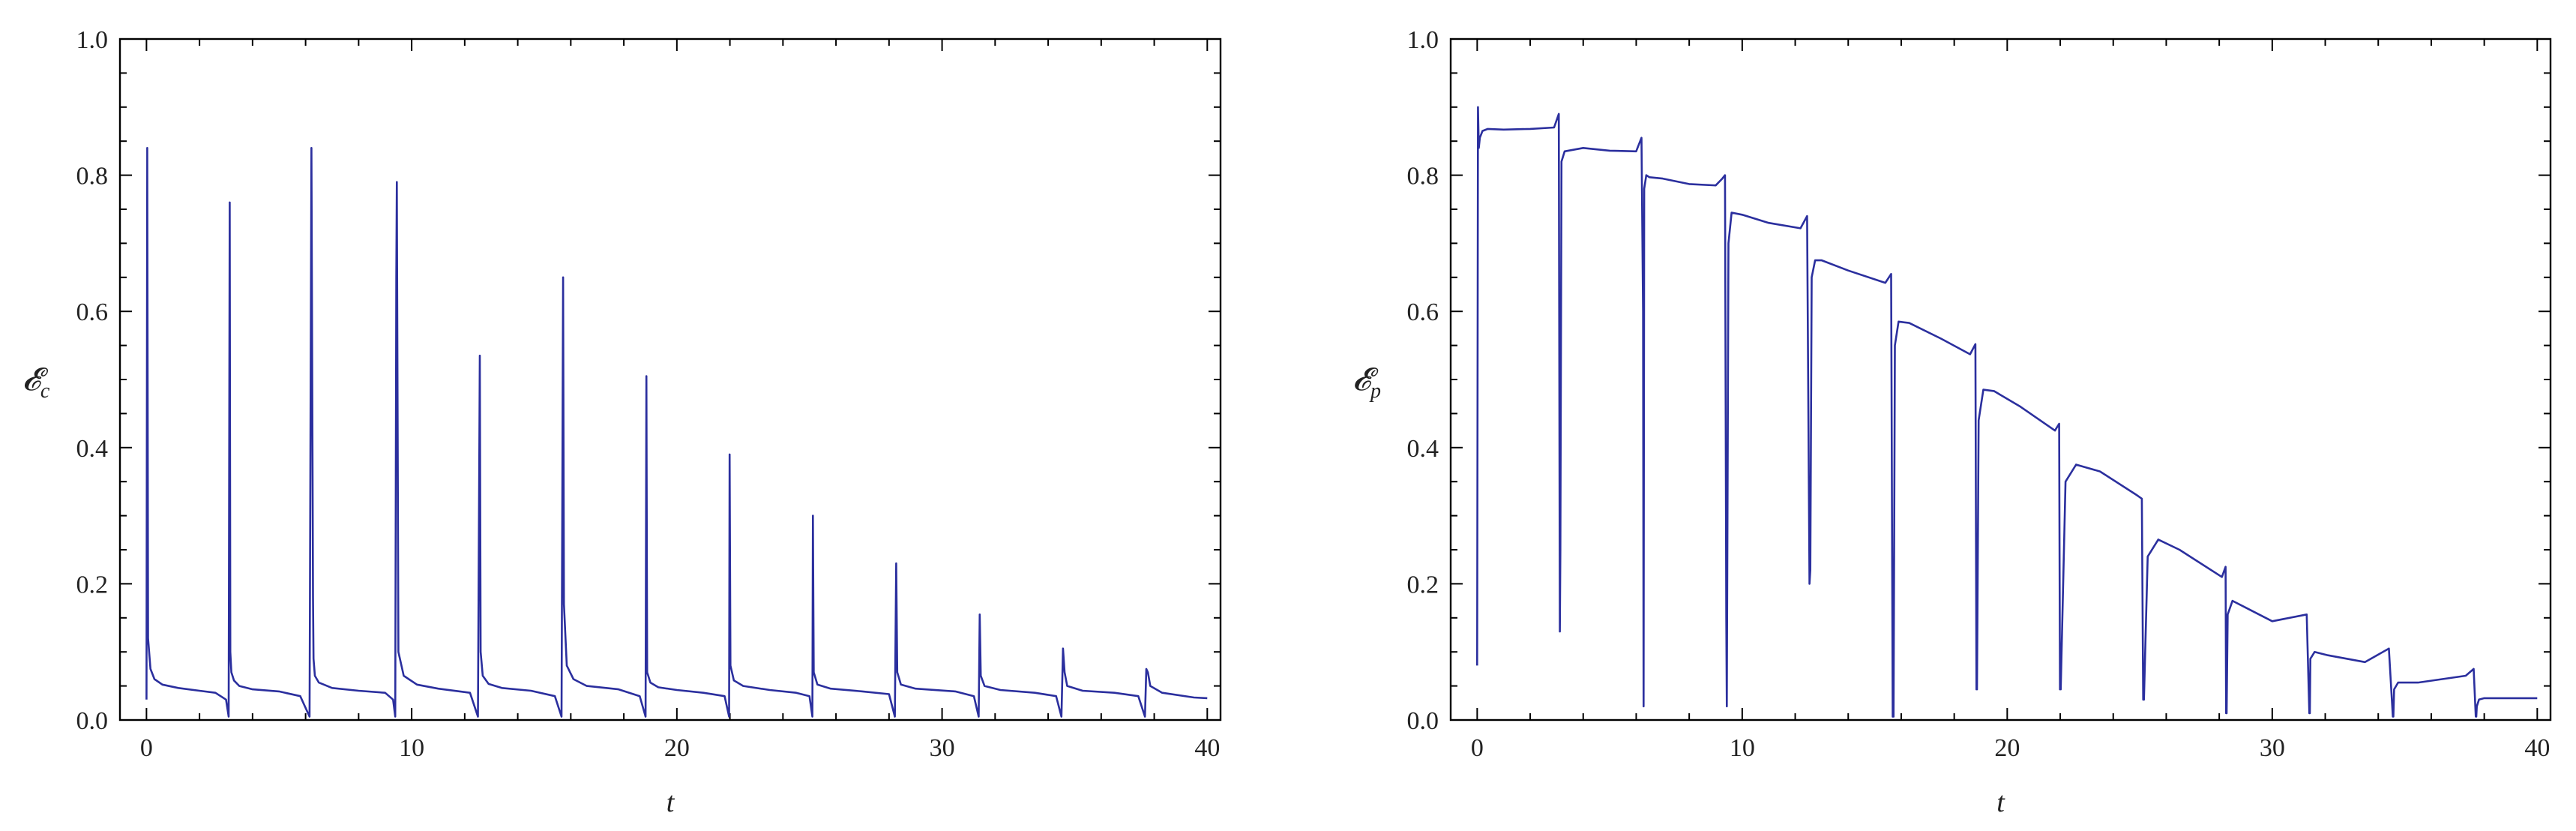 The width and height of the screenshot is (2576, 831). I want to click on y-axis-subscript: c, so click(45, 391).